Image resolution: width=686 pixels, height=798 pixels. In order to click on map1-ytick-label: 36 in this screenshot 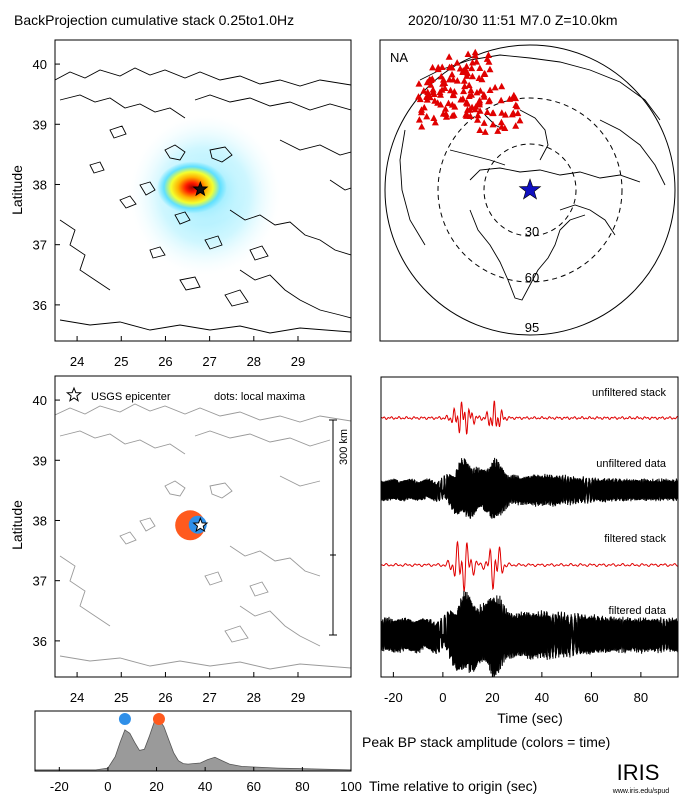, I will do `click(40, 305)`.